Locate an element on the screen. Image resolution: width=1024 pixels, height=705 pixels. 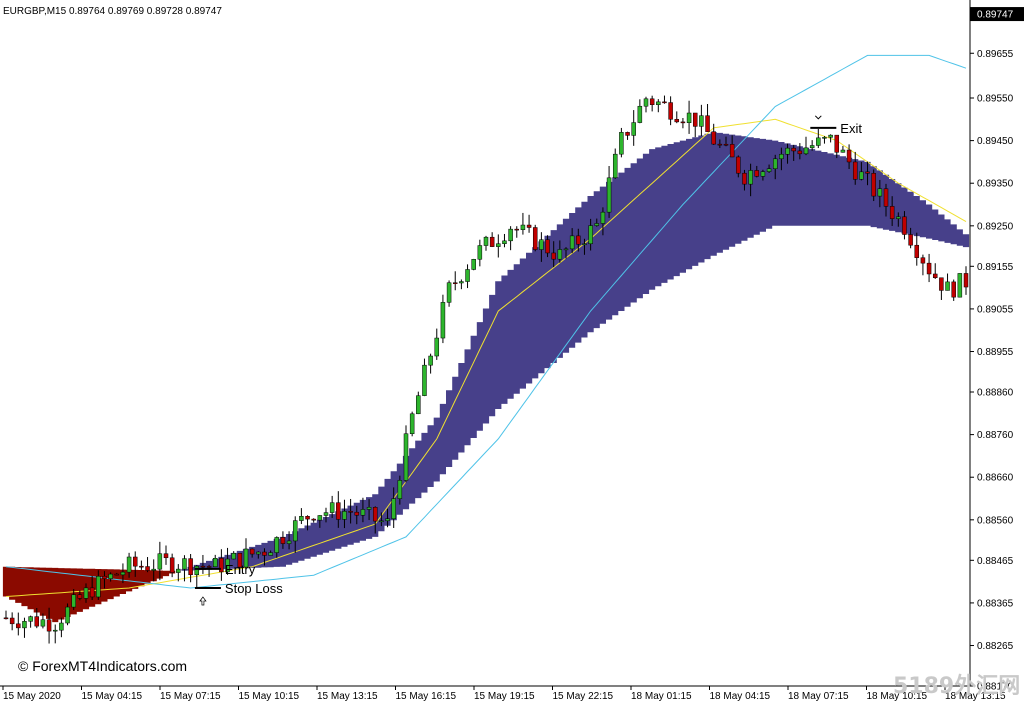
time-tick-label-10: 18 May 07:15 is located at coordinates (818, 696).